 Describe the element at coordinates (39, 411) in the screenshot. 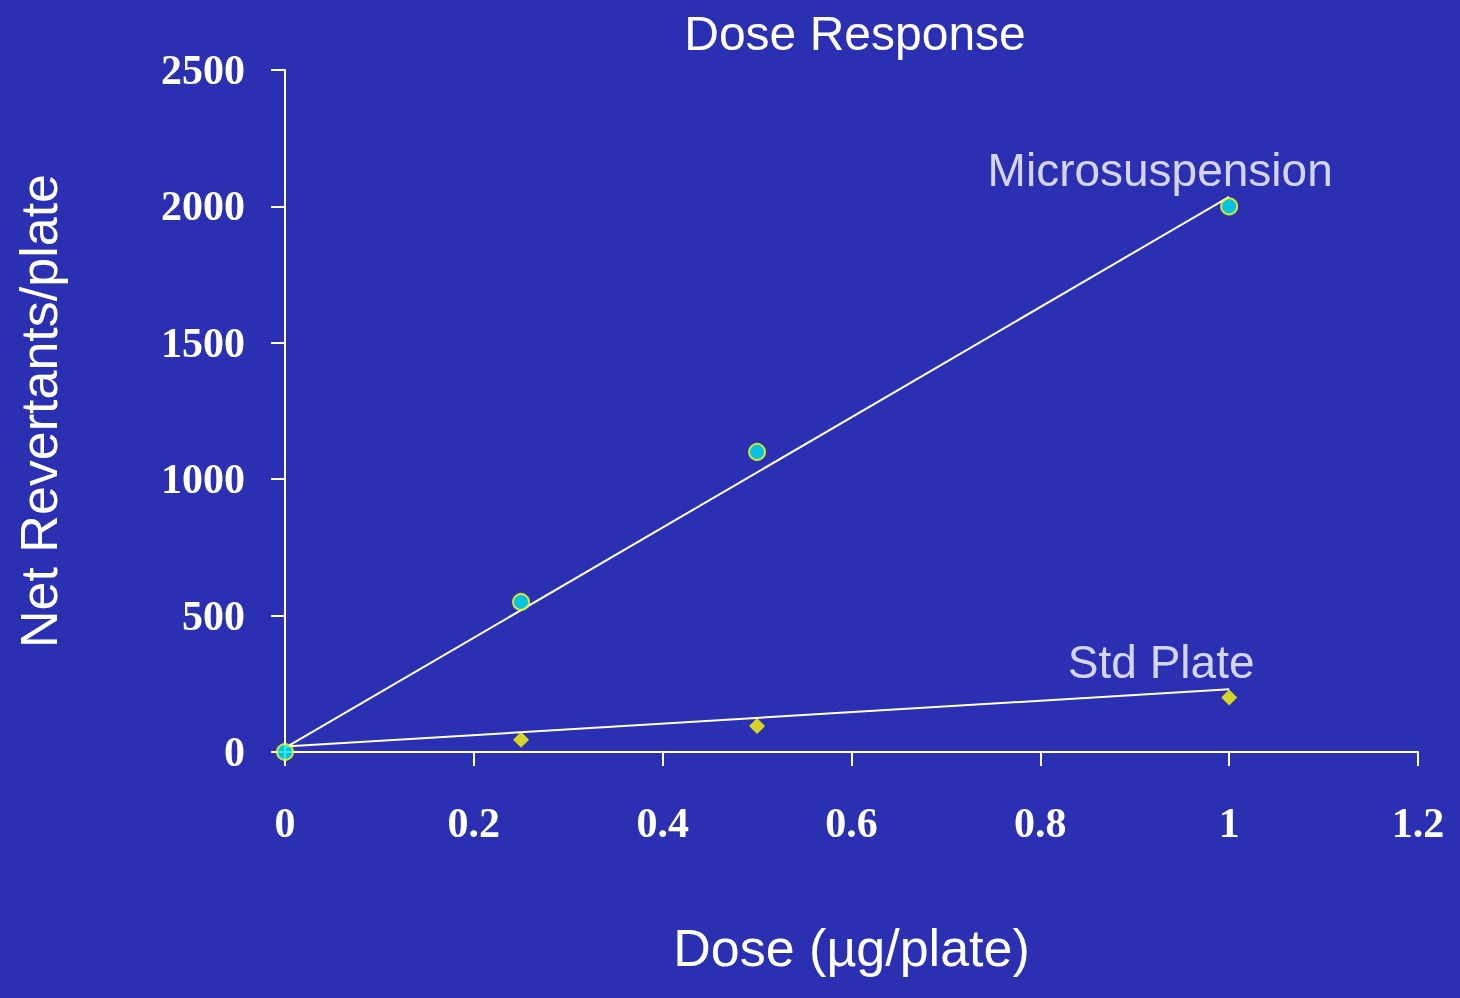

I see `y-axis-title: Net Revertants/plate` at that location.